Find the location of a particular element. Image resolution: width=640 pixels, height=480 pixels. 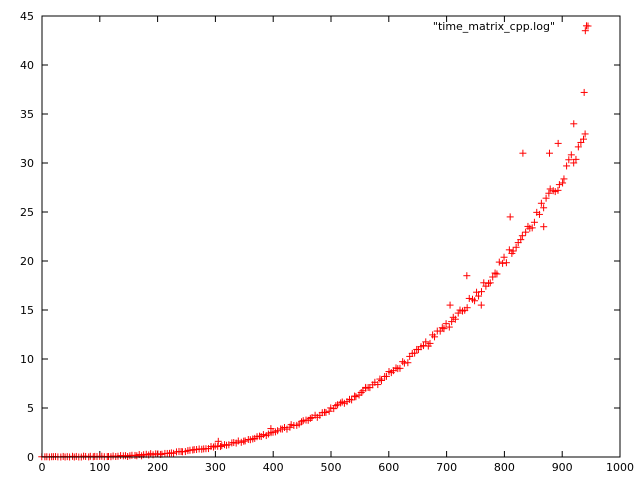

y-tick-label: 45 is located at coordinates (27, 16).